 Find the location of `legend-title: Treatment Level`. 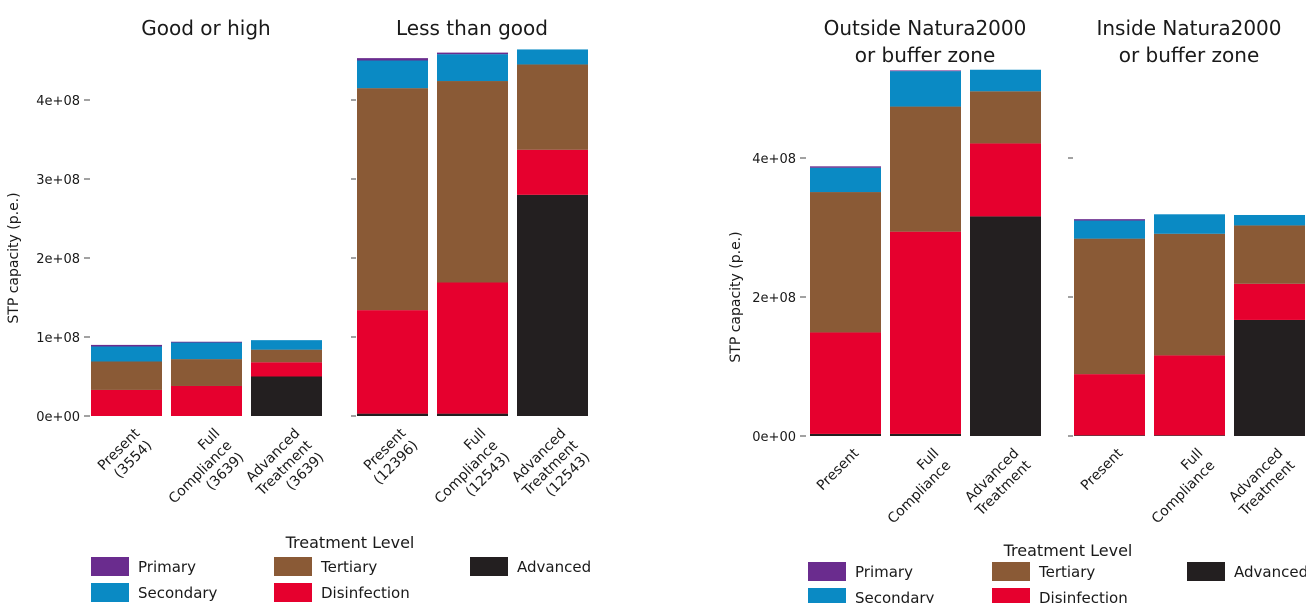

legend-title: Treatment Level is located at coordinates (350, 542).